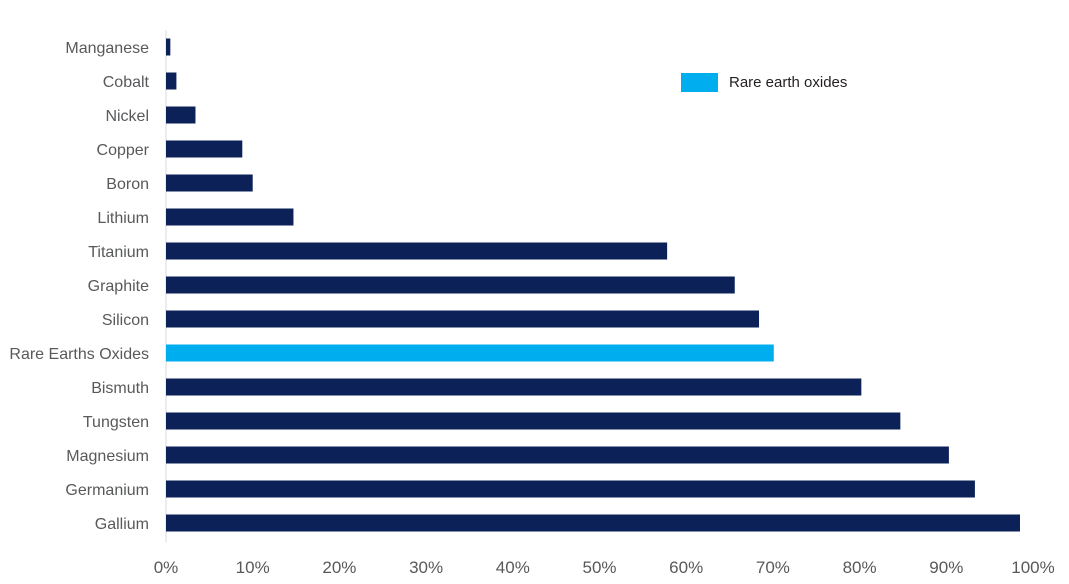  What do you see at coordinates (533, 421) in the screenshot?
I see `bar-tungsten` at bounding box center [533, 421].